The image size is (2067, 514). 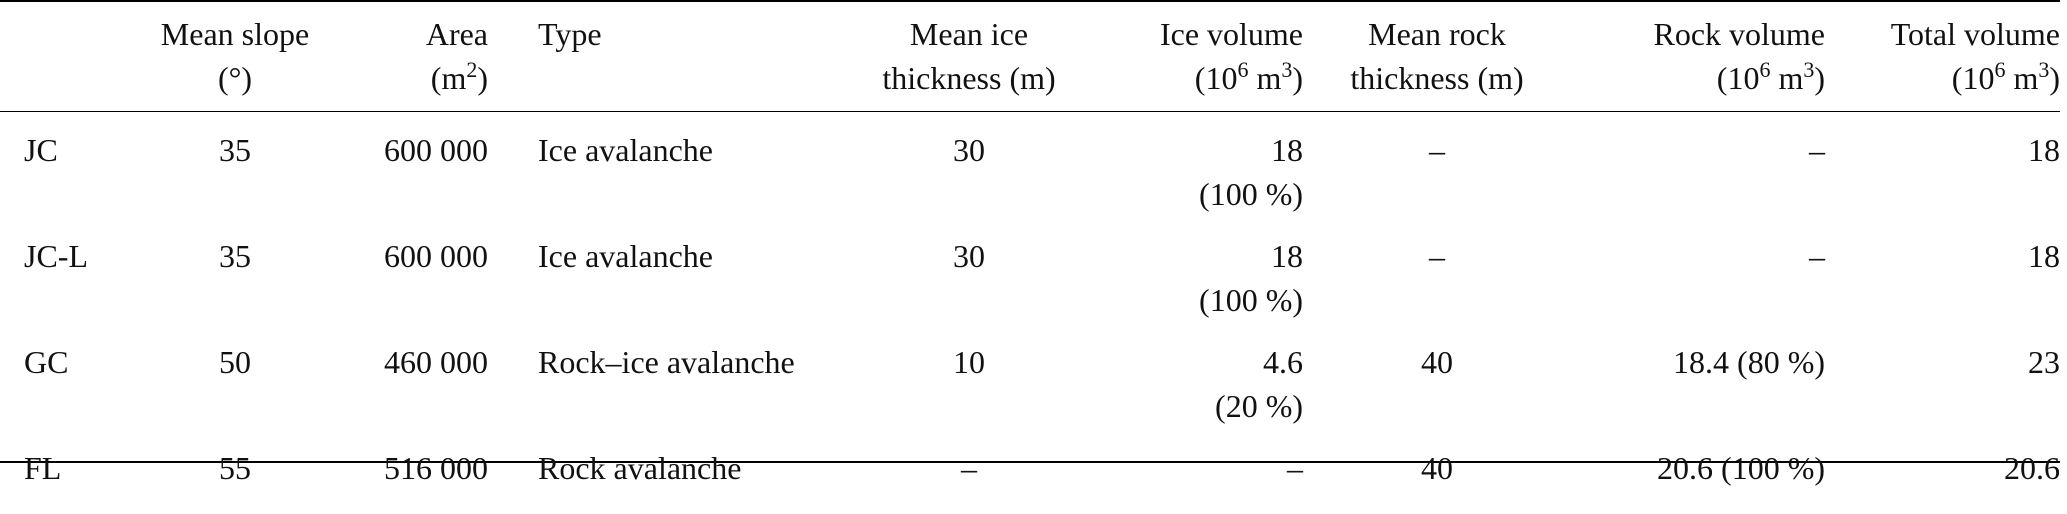 What do you see at coordinates (1295, 468) in the screenshot?
I see `cell-ice-volume: –` at bounding box center [1295, 468].